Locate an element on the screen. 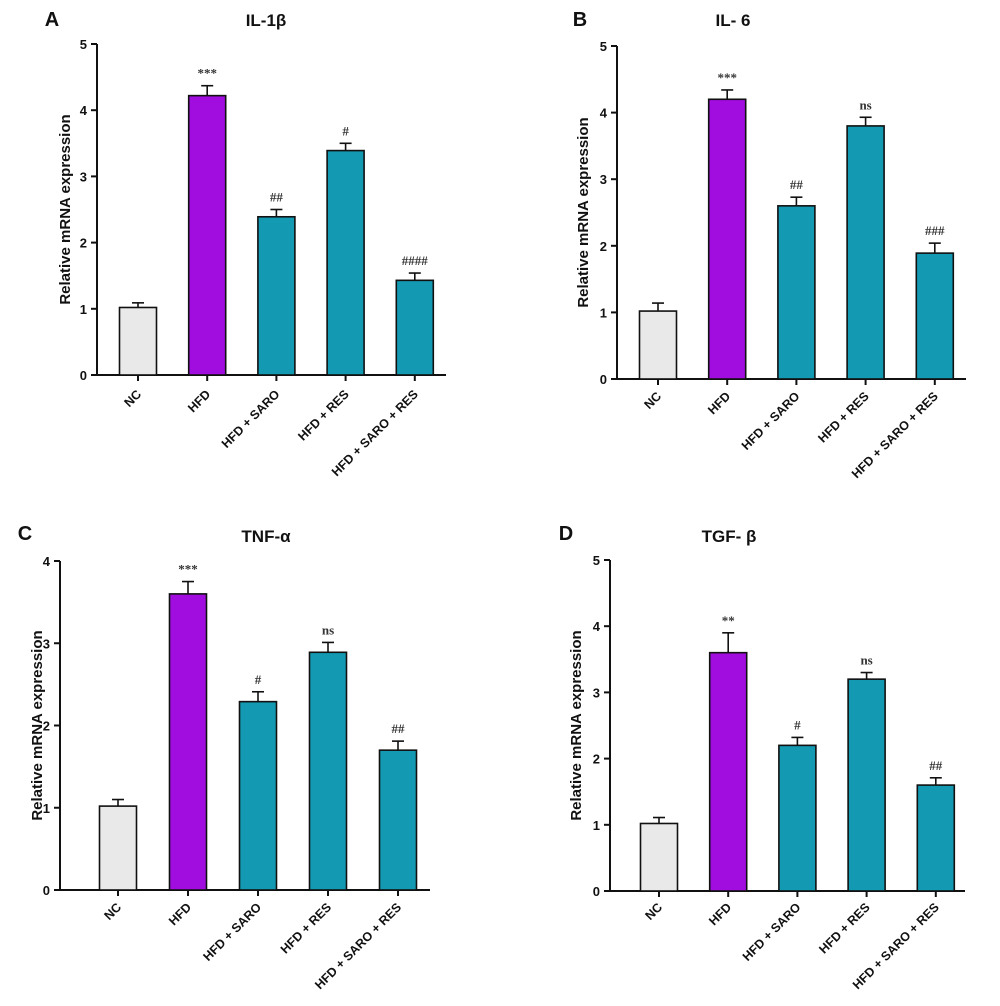 The image size is (1000, 1006). significance-label-b: ### is located at coordinates (935, 230).